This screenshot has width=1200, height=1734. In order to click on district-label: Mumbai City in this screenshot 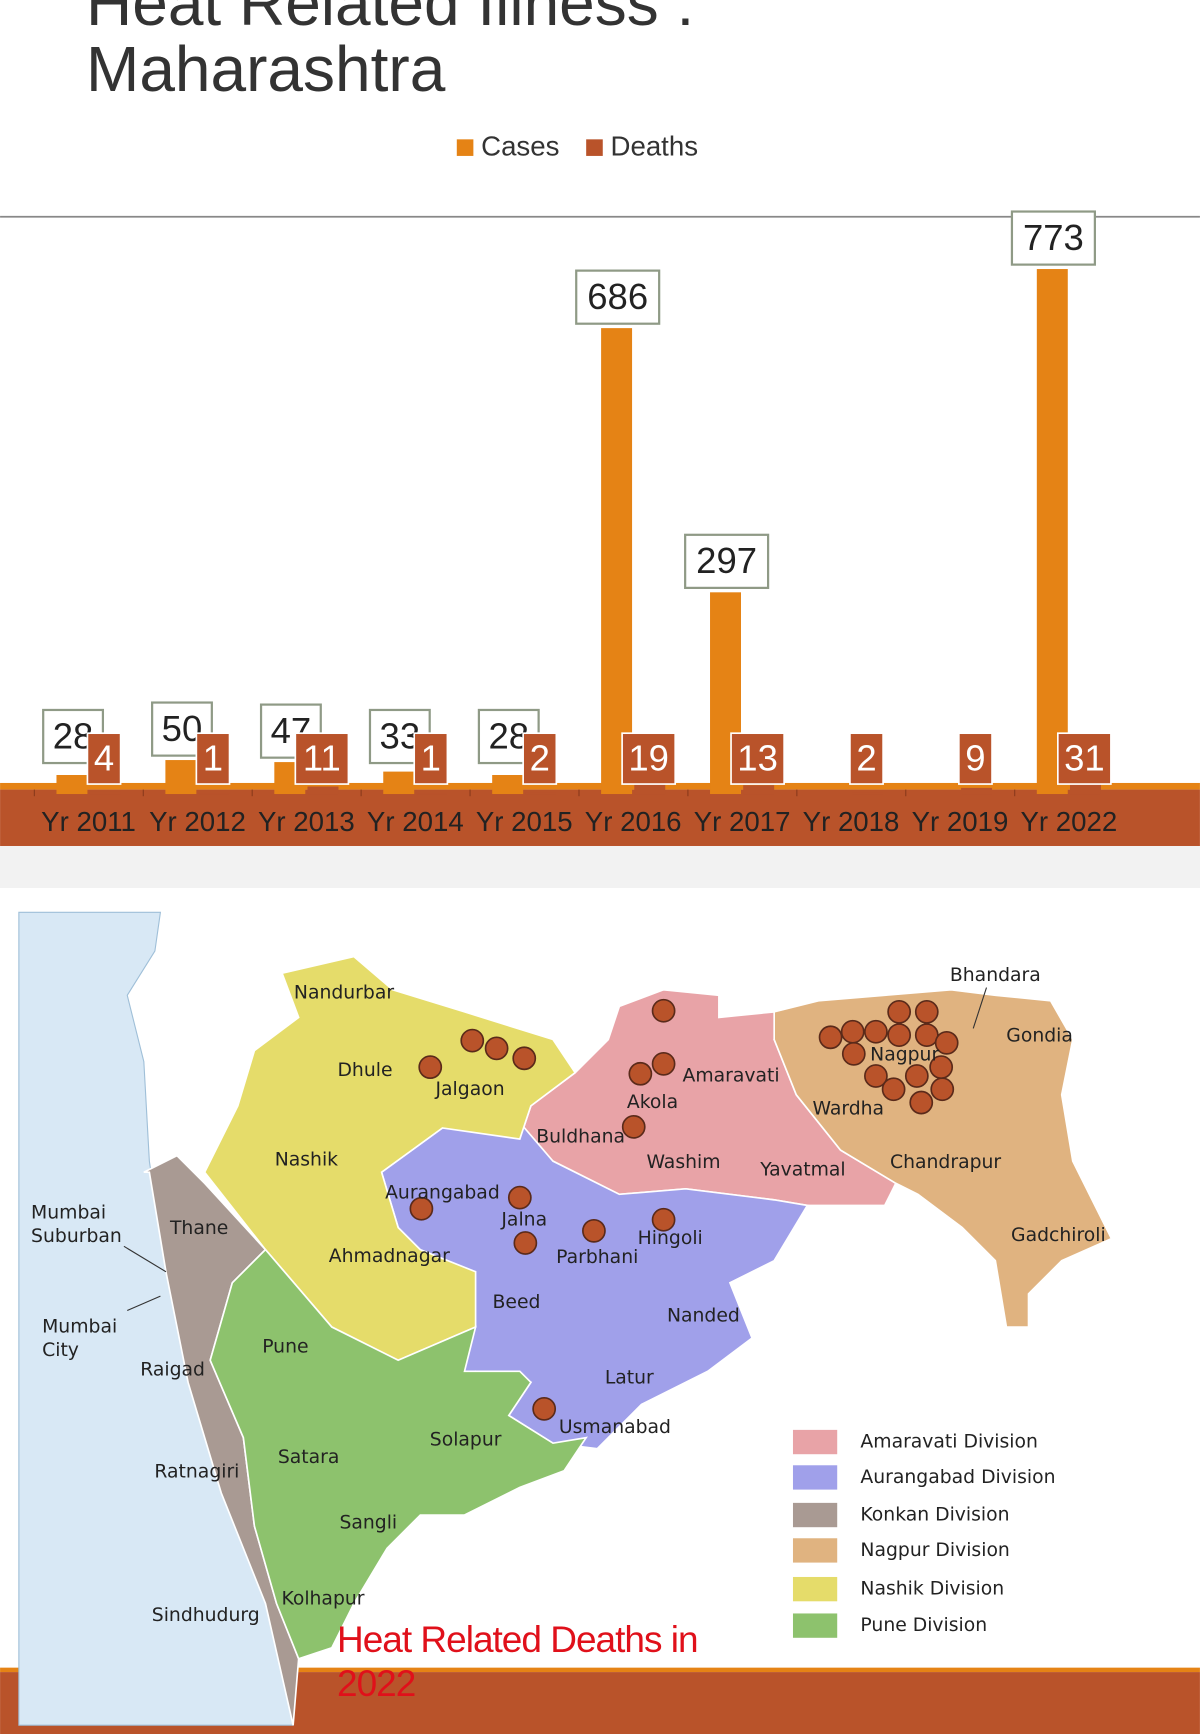, I will do `click(80, 1338)`.